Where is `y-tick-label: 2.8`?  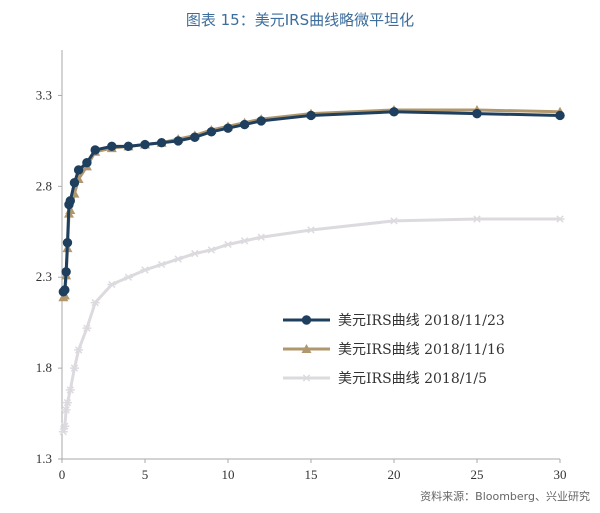 y-tick-label: 2.8 is located at coordinates (44, 185).